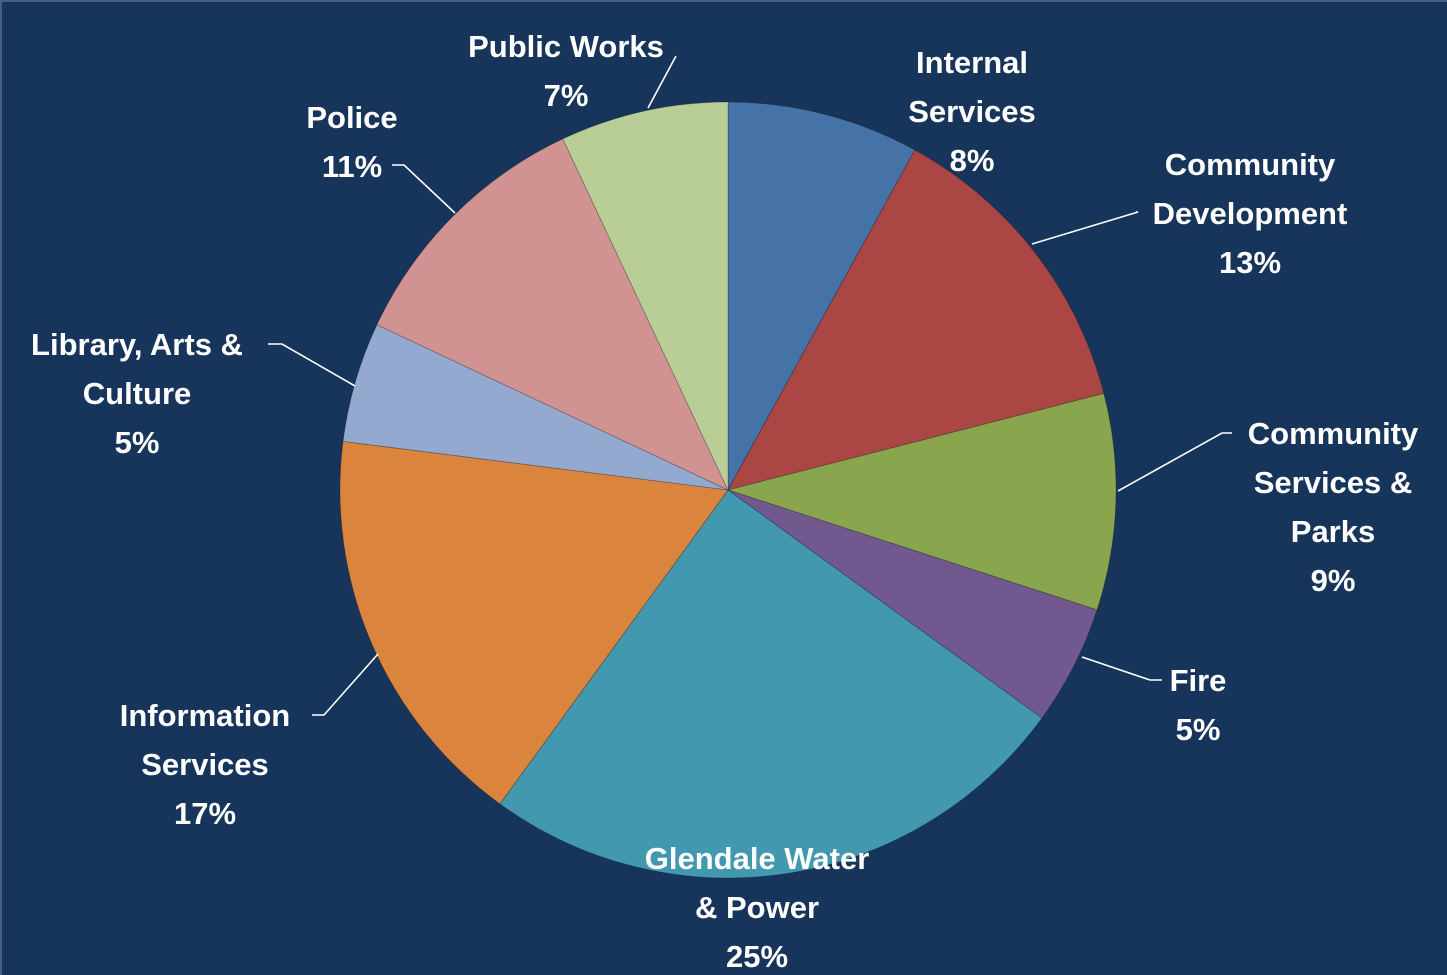  What do you see at coordinates (1198, 705) in the screenshot?
I see `slice-label-fire: Fire 5%` at bounding box center [1198, 705].